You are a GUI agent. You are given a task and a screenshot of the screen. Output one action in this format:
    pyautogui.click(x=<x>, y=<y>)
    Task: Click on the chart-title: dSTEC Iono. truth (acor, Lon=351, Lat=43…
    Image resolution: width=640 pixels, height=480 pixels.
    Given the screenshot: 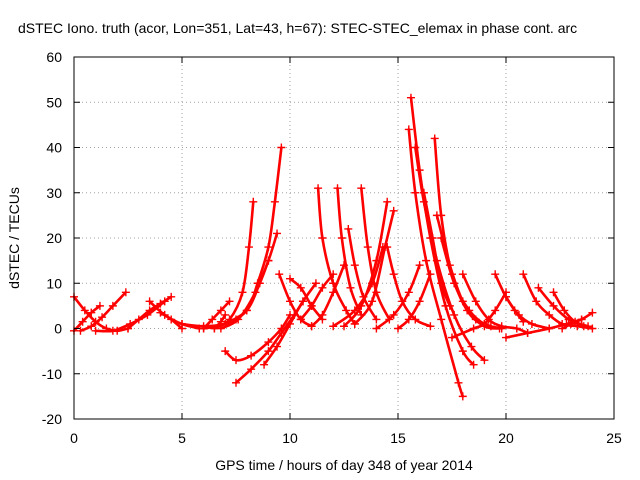 What is the action you would take?
    pyautogui.click(x=297, y=28)
    